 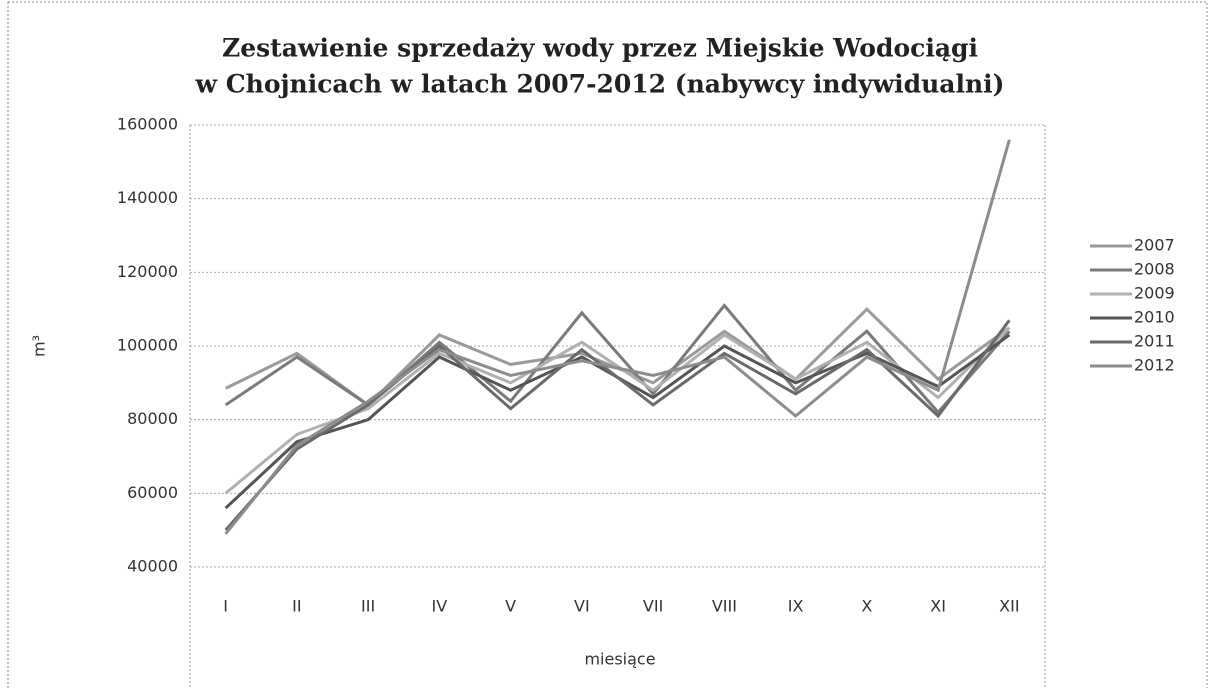 What do you see at coordinates (225, 606) in the screenshot?
I see `x-tick-label: I` at bounding box center [225, 606].